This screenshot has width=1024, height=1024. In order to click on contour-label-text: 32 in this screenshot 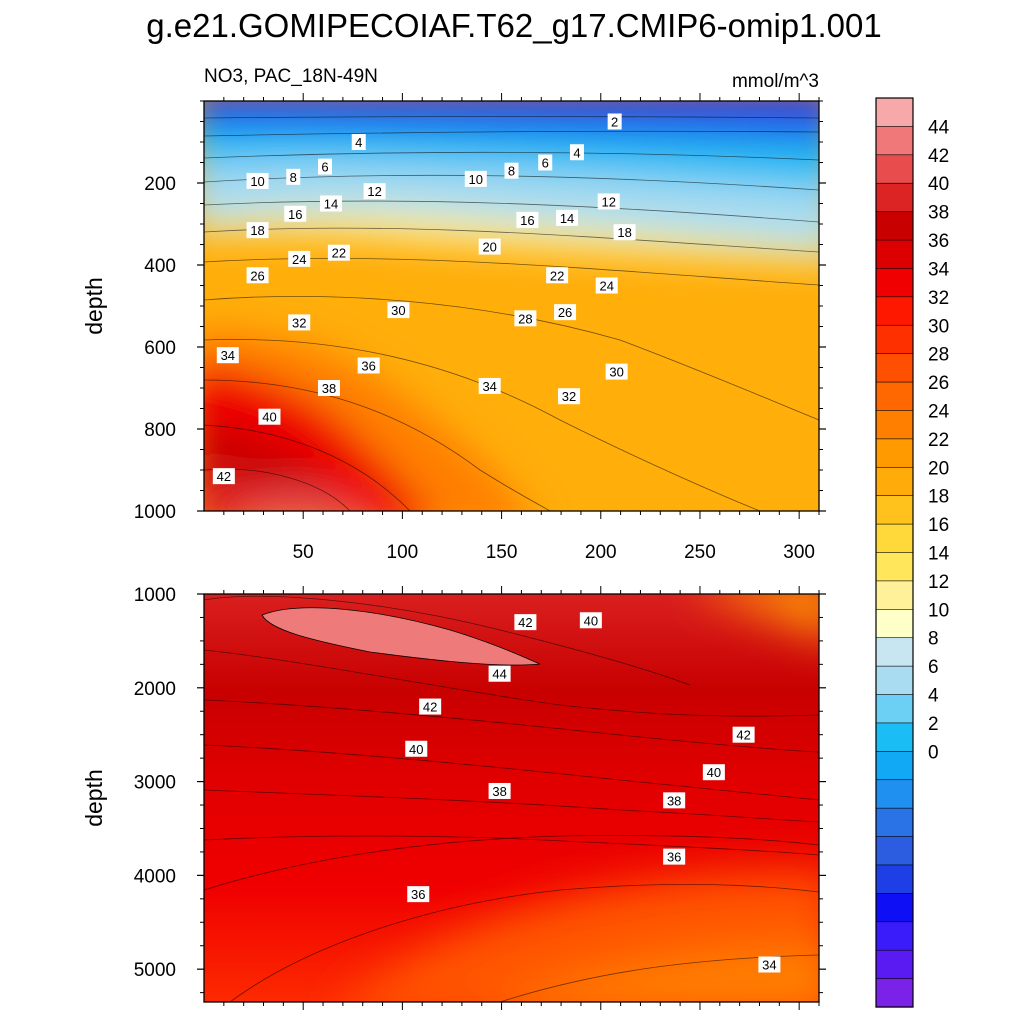, I will do `click(569, 396)`.